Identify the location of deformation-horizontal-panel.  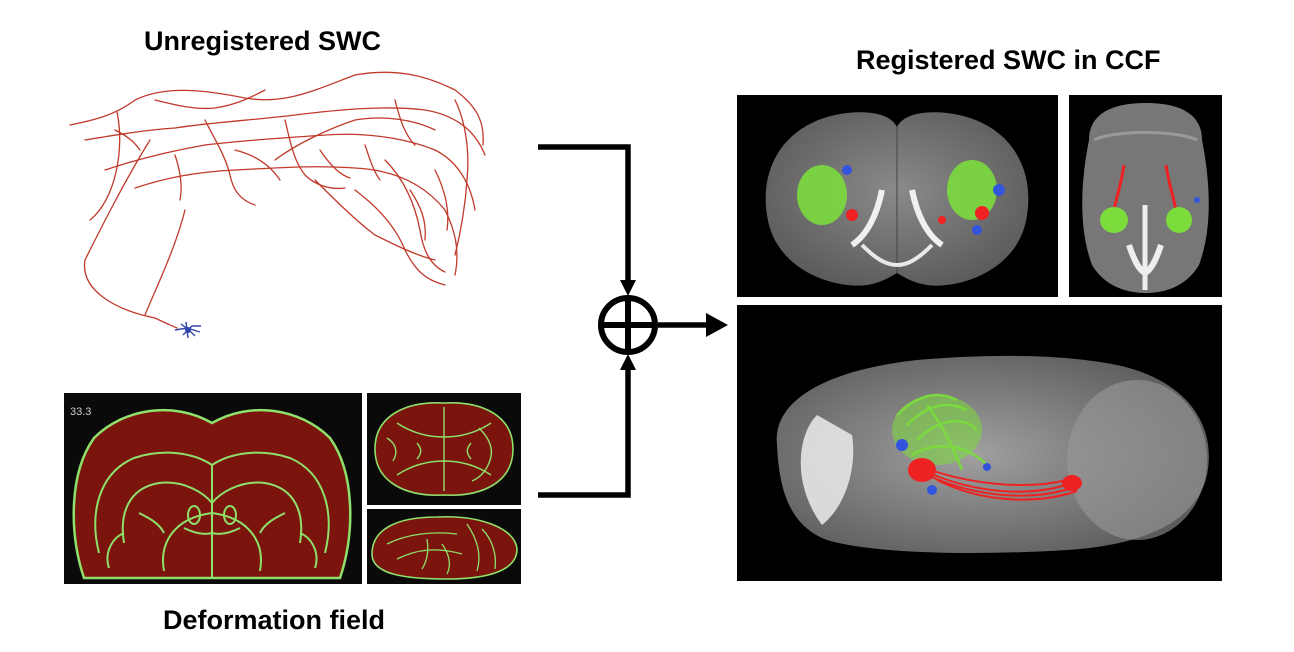
(444, 449).